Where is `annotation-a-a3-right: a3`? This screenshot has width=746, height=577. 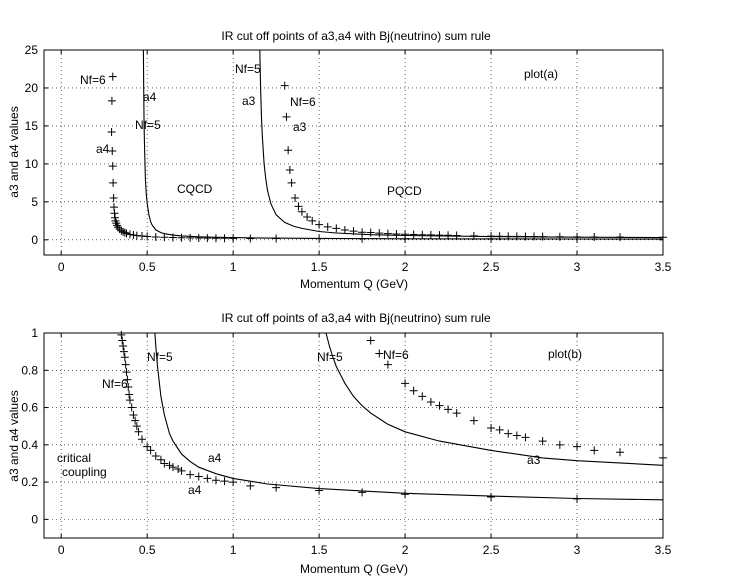 annotation-a-a3-right: a3 is located at coordinates (300, 127).